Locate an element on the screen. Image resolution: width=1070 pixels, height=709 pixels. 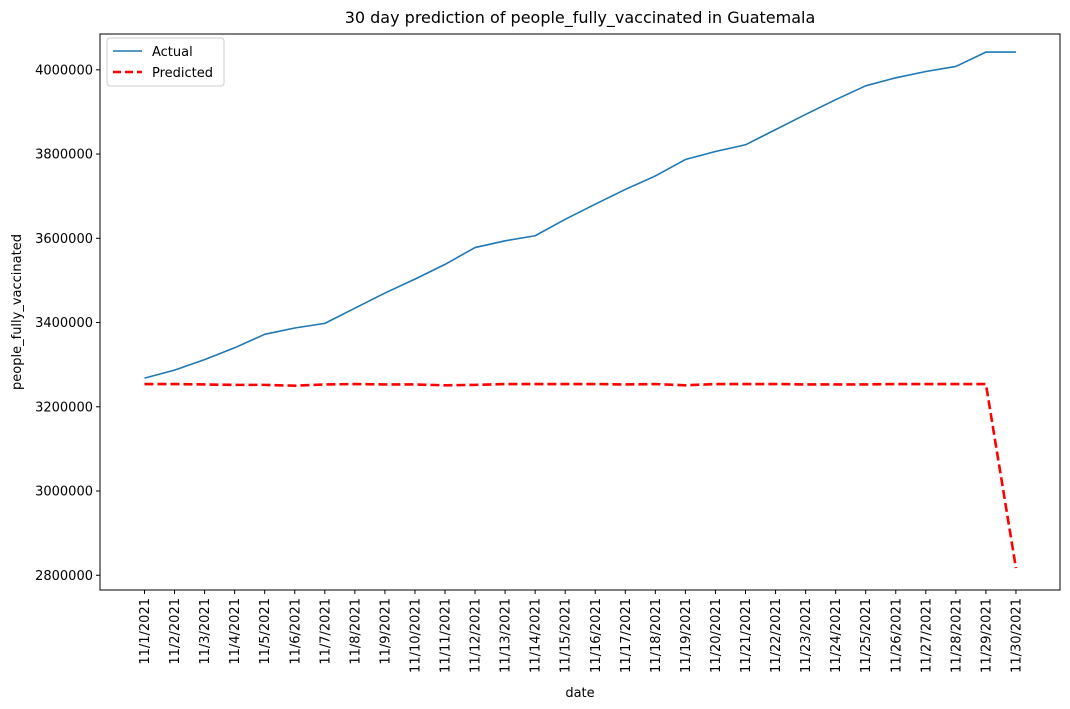
x-axis-label: date is located at coordinates (579, 693).